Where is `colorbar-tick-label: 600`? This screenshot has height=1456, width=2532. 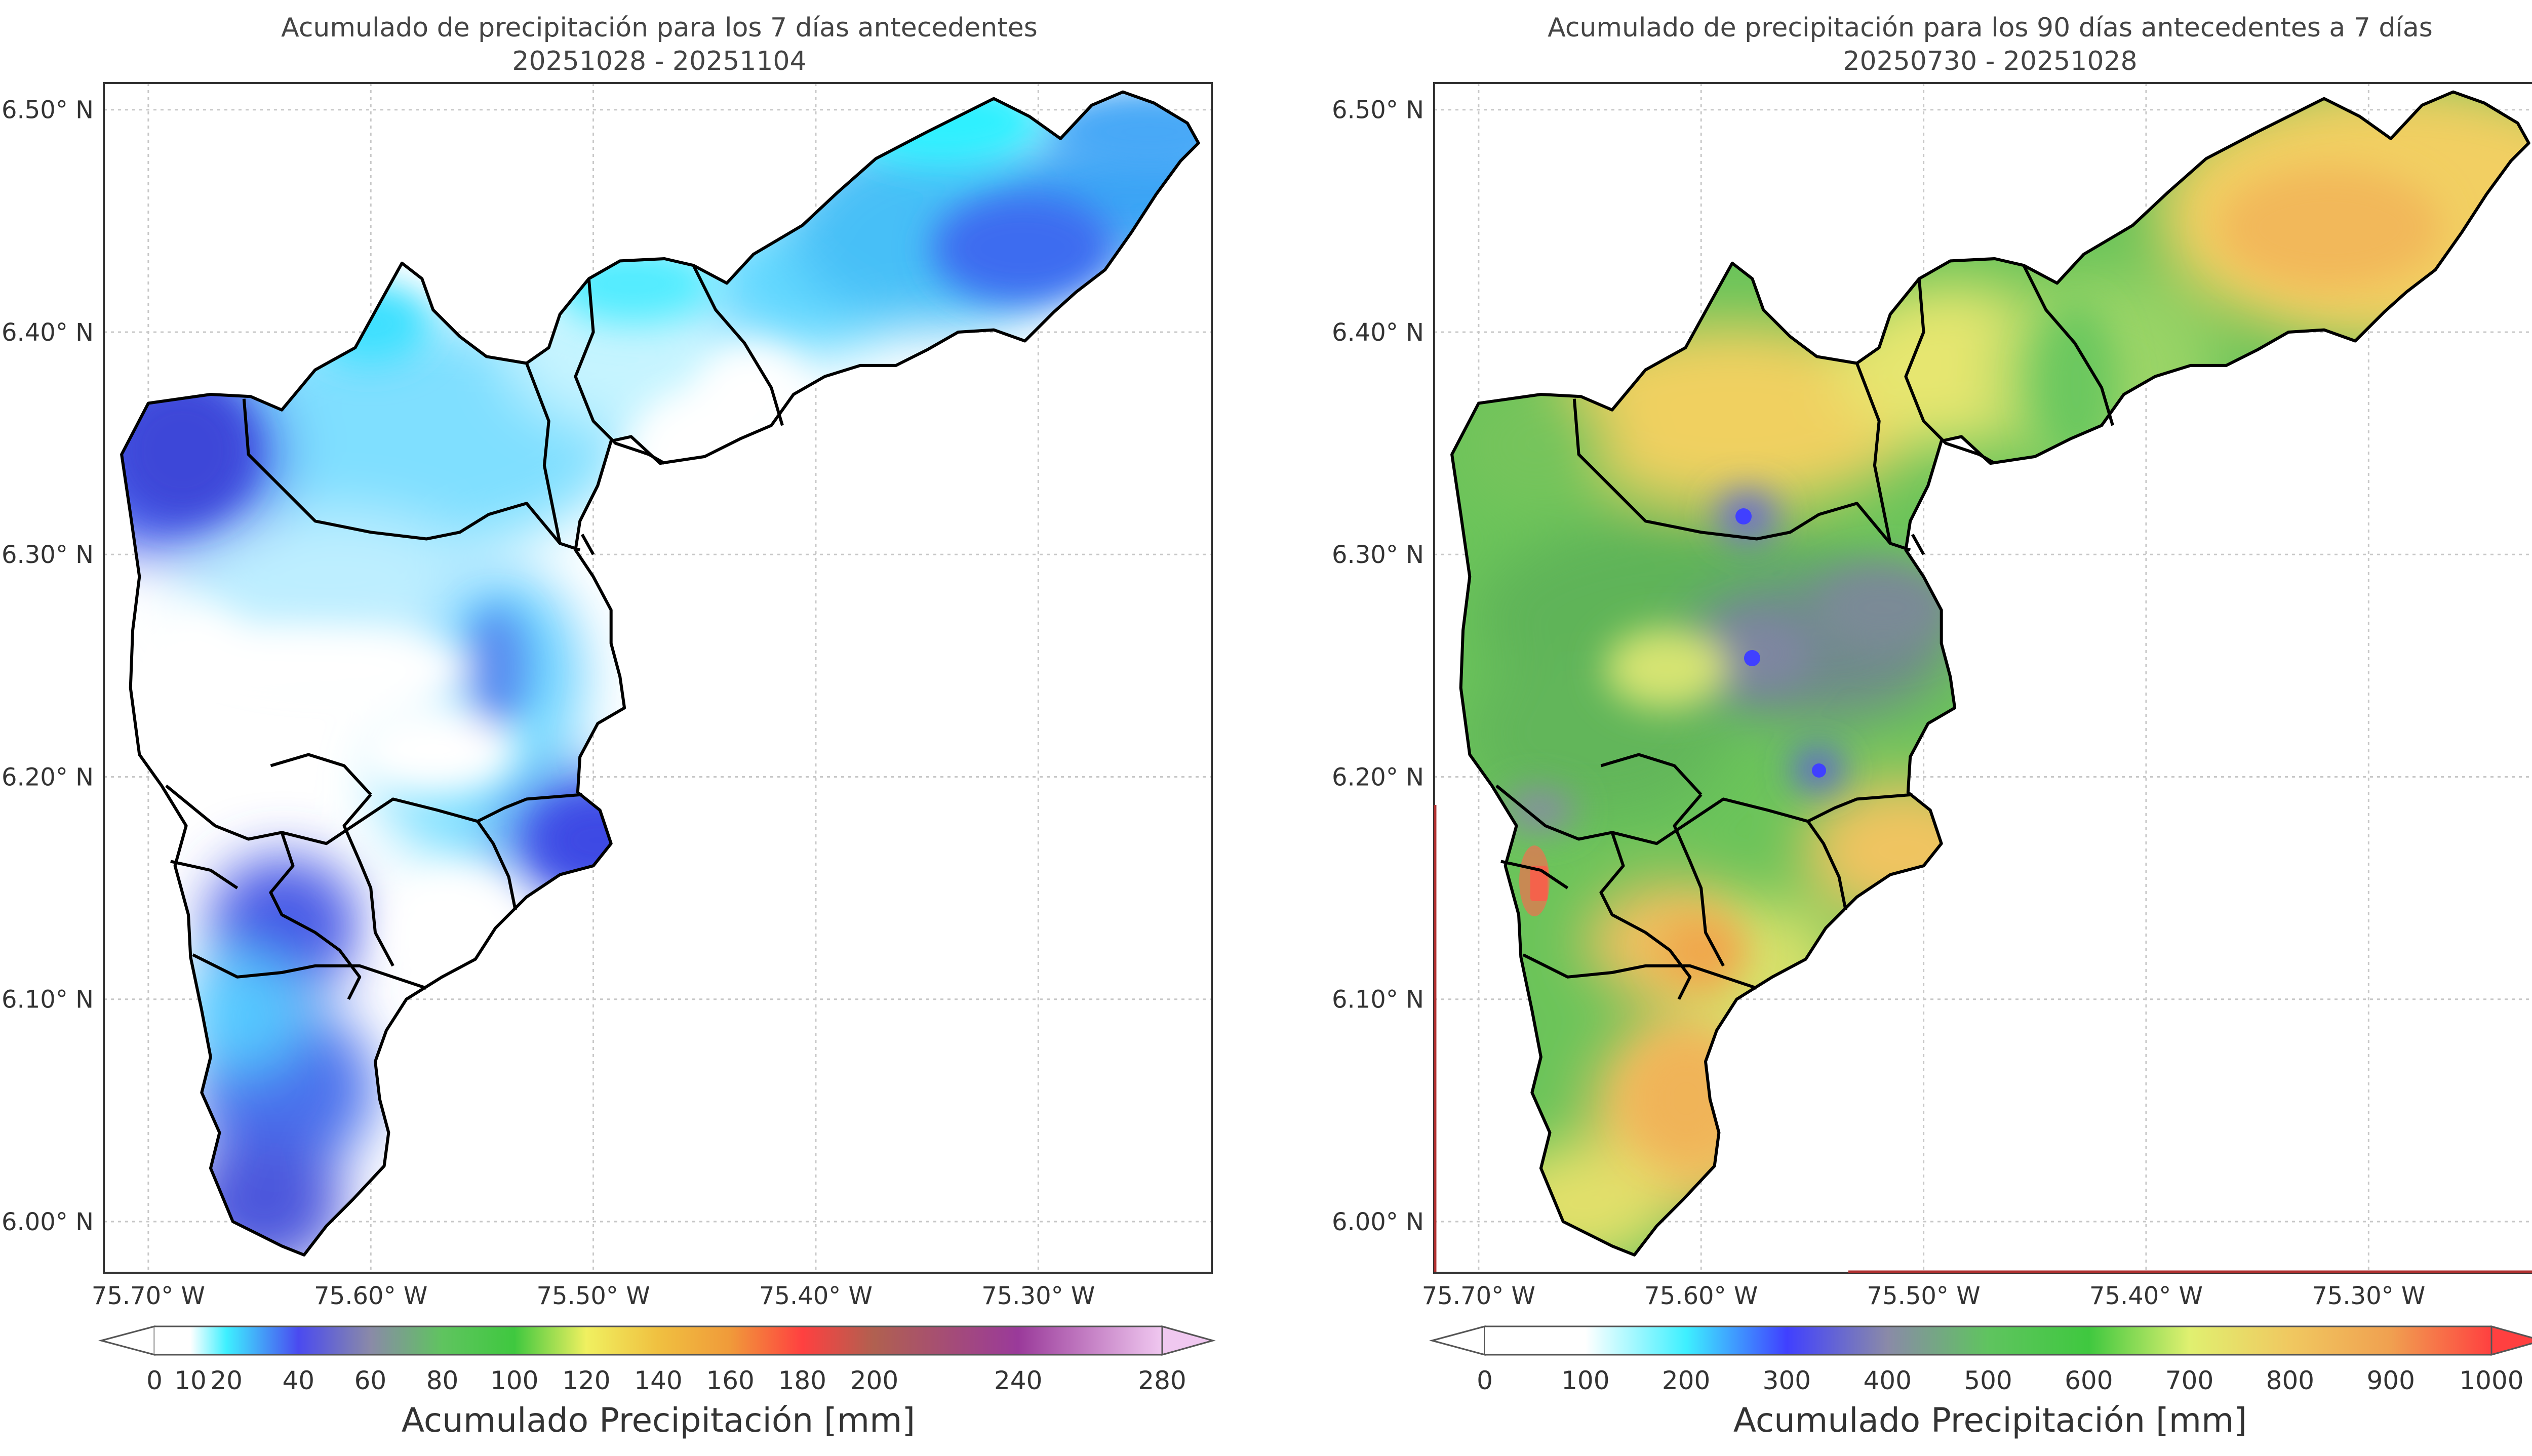
colorbar-tick-label: 600 is located at coordinates (2089, 1380).